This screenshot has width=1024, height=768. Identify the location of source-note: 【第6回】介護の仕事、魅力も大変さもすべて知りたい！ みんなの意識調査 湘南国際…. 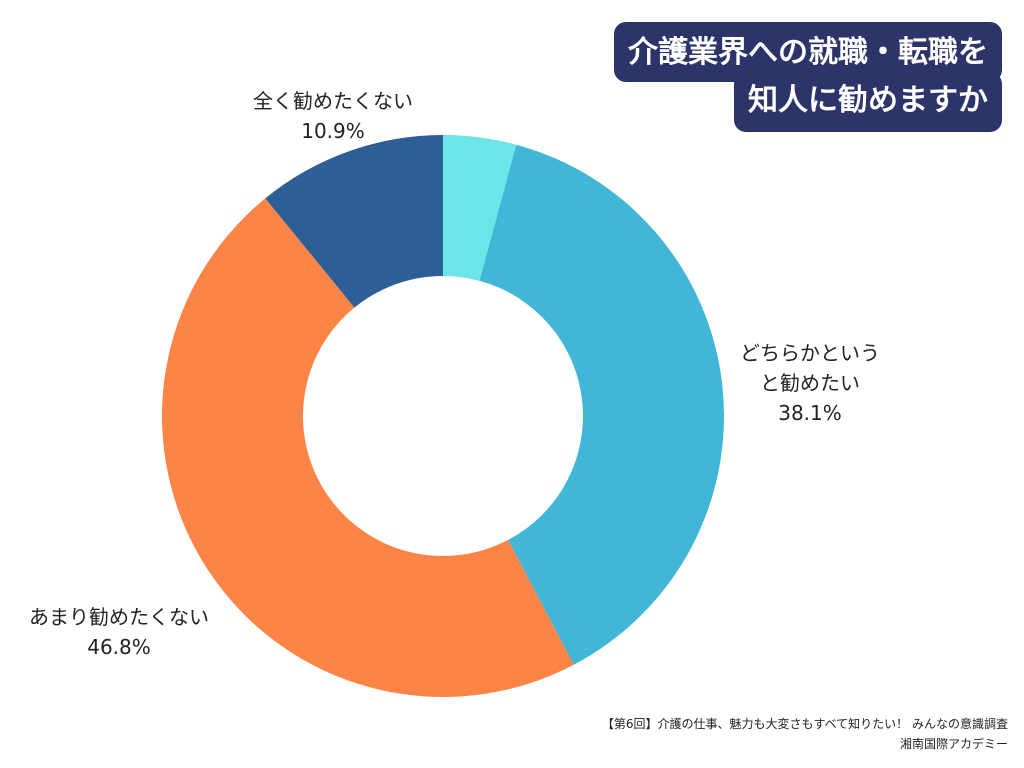
(805, 734).